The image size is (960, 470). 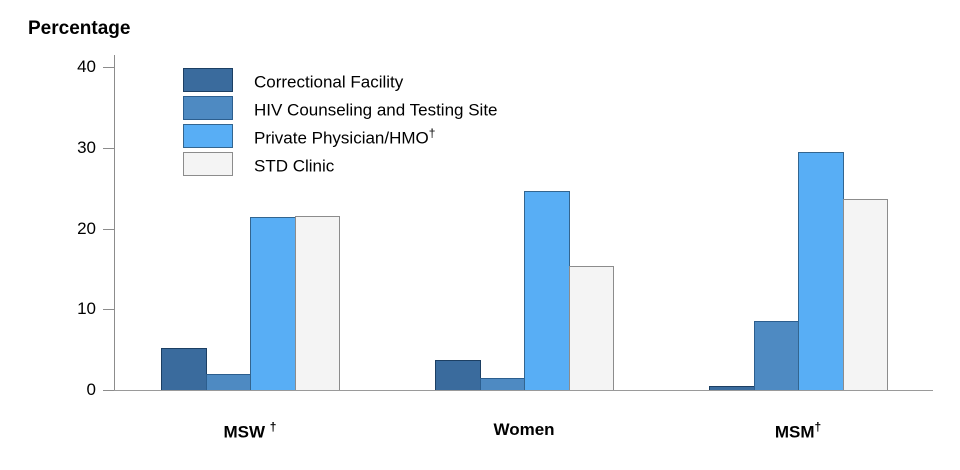 I want to click on legend-label-correctional-facility: Correctional Facility, so click(x=328, y=80).